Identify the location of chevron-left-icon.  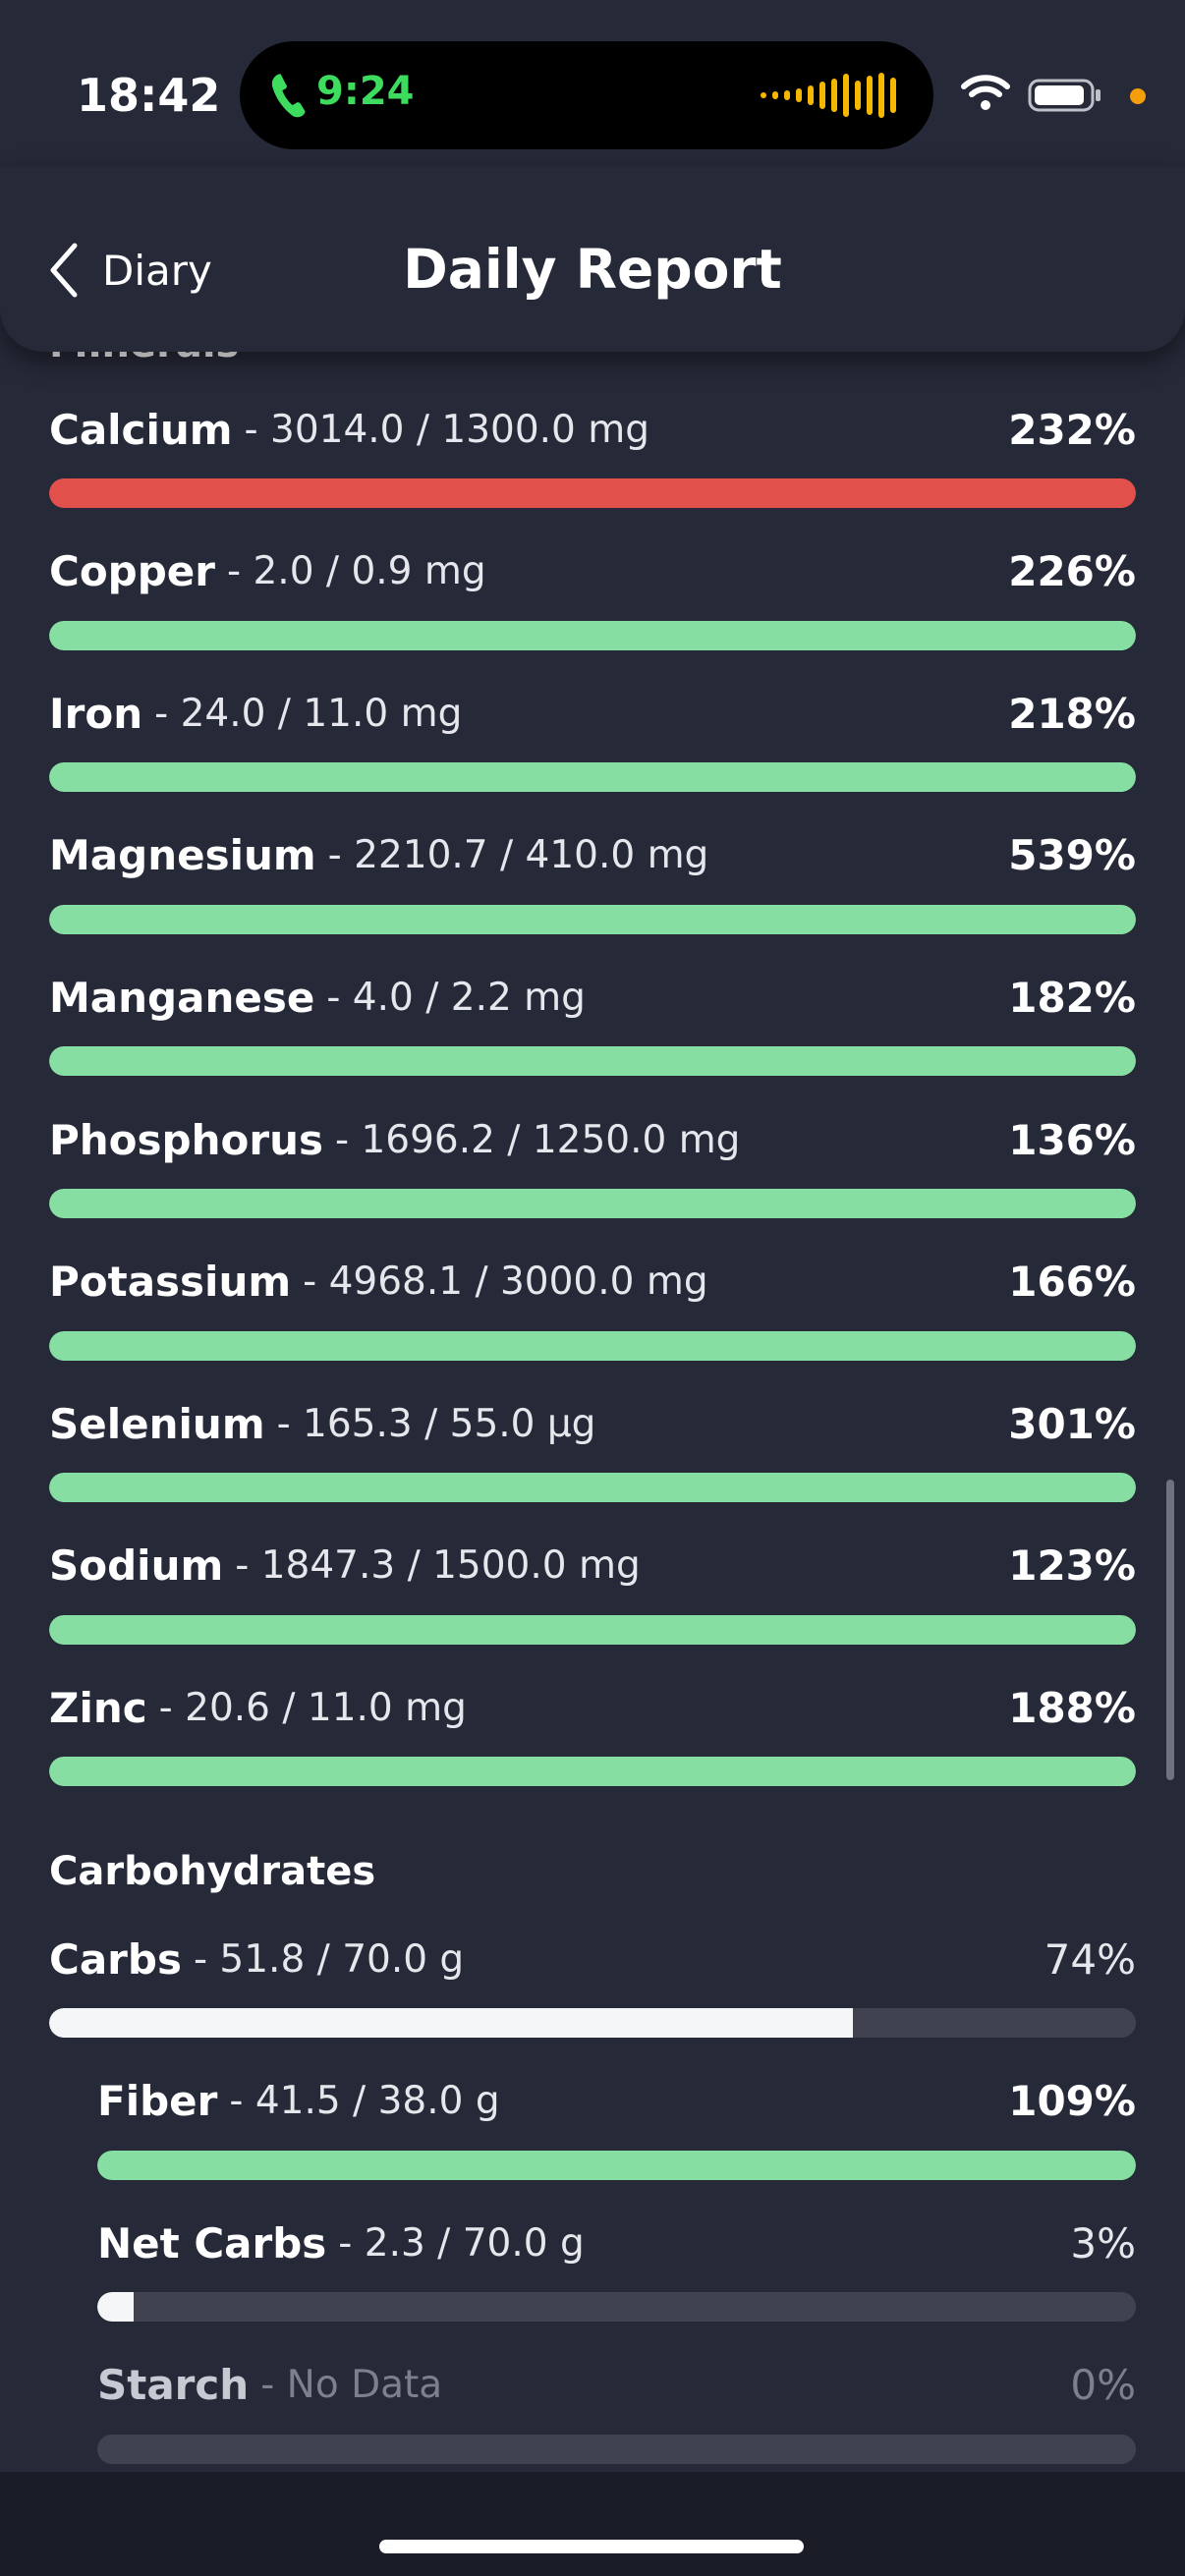
(64, 270).